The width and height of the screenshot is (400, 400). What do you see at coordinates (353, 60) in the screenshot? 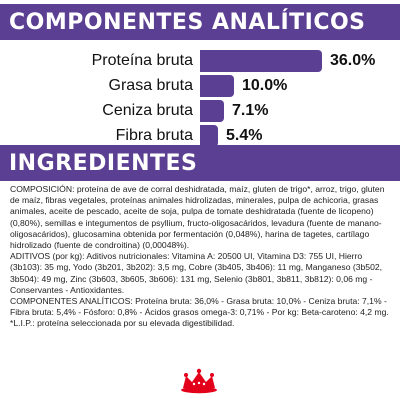
I see `row-value: 36.0%` at bounding box center [353, 60].